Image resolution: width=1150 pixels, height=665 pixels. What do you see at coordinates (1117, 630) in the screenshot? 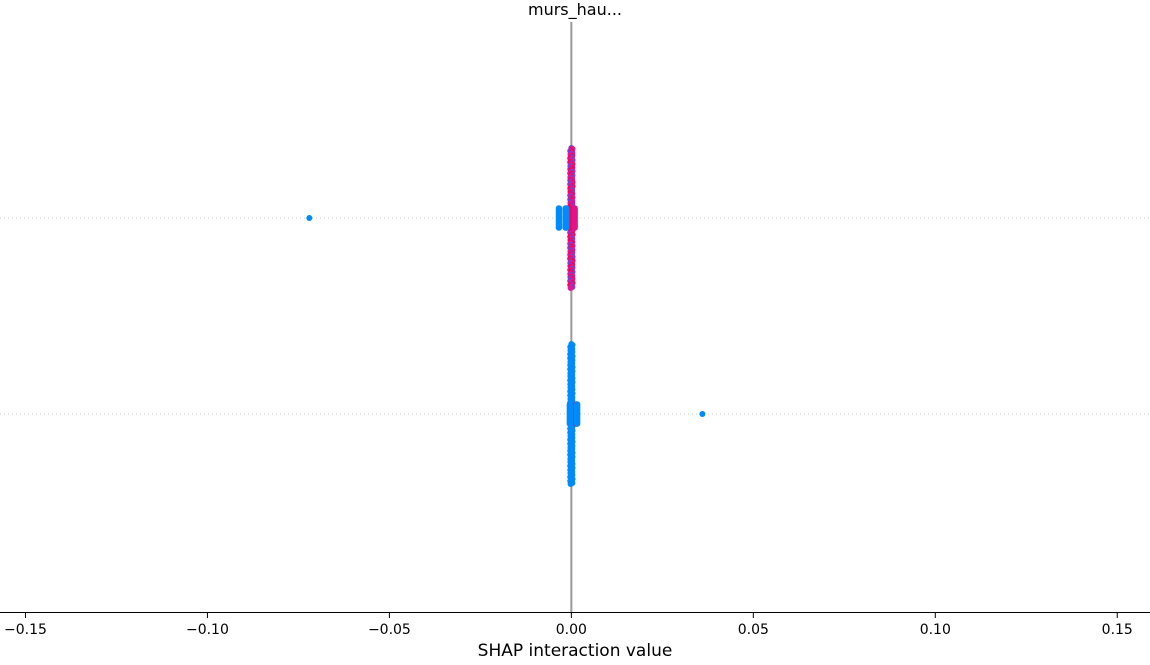
I see `x-tick-label: 0.15` at bounding box center [1117, 630].